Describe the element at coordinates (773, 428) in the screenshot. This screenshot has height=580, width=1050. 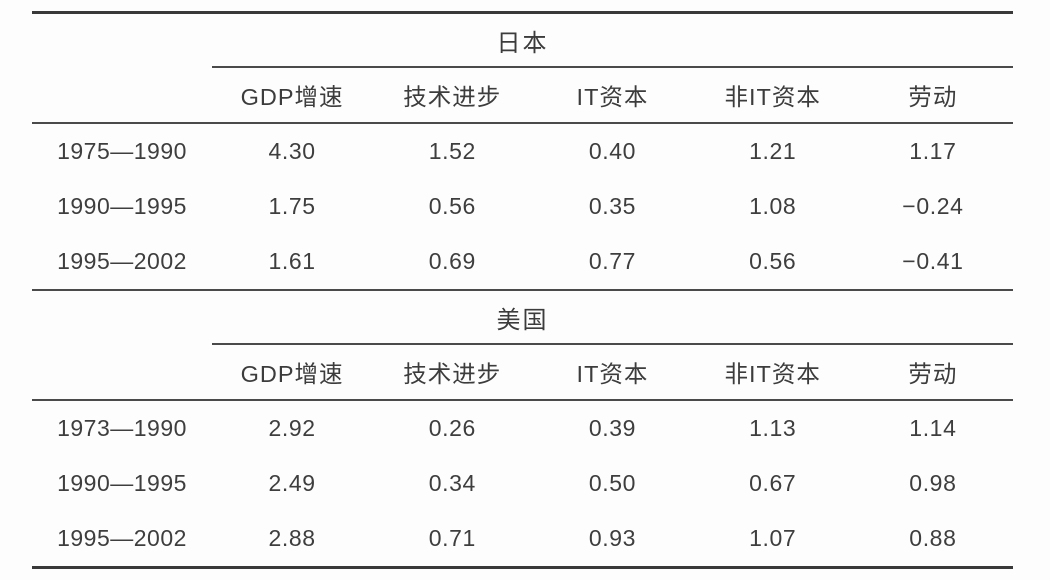
I see `value-cell-non-it-capital: 1.13` at that location.